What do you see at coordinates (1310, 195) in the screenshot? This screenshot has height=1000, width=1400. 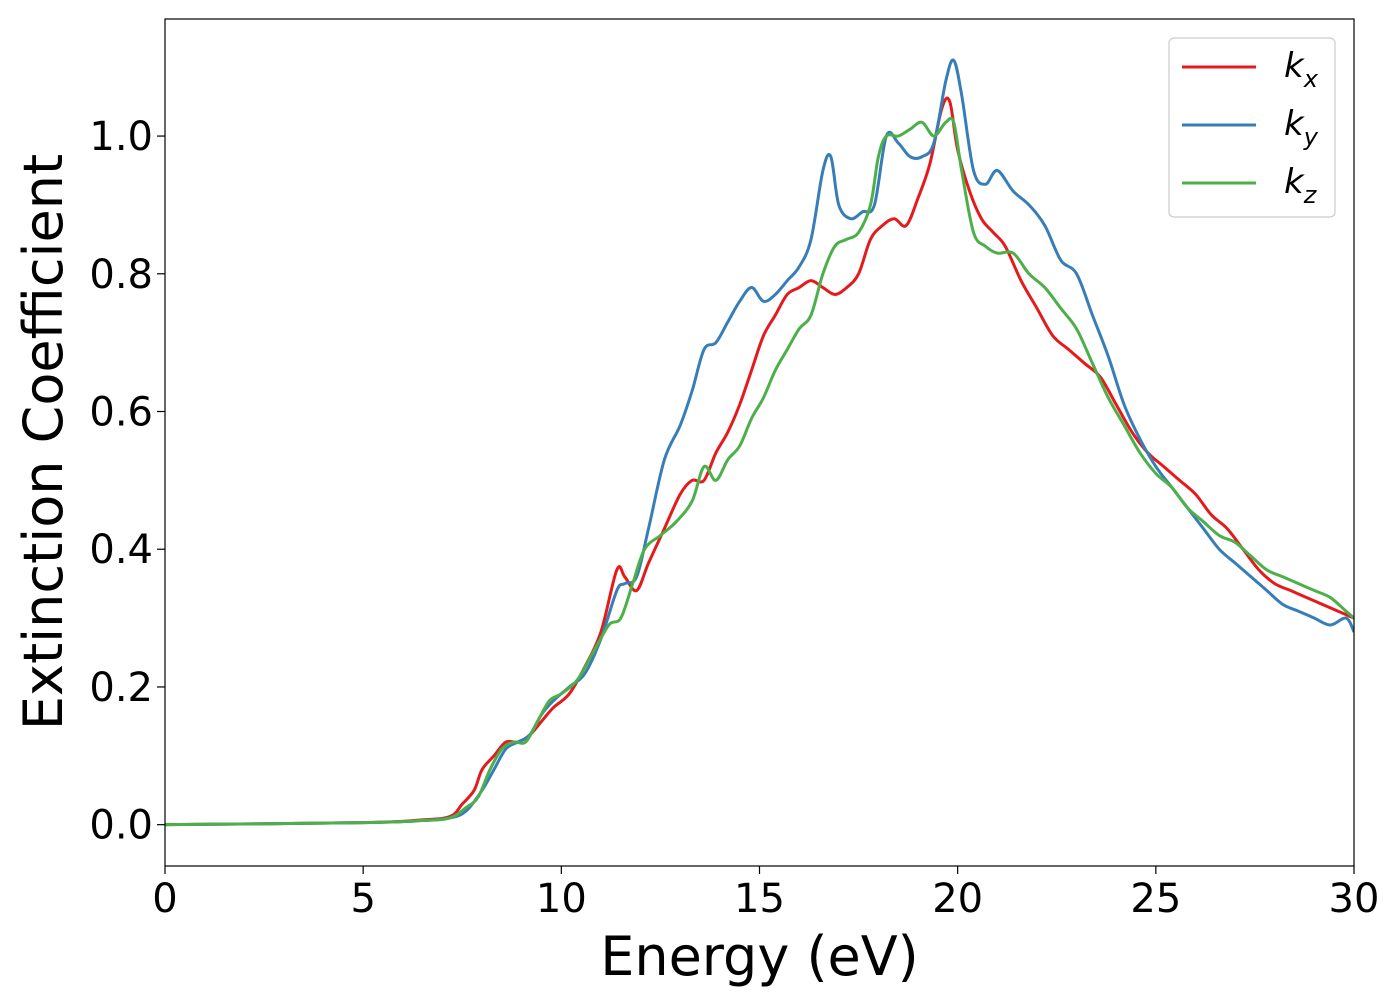 I see `legend-label-subscript: z` at bounding box center [1310, 195].